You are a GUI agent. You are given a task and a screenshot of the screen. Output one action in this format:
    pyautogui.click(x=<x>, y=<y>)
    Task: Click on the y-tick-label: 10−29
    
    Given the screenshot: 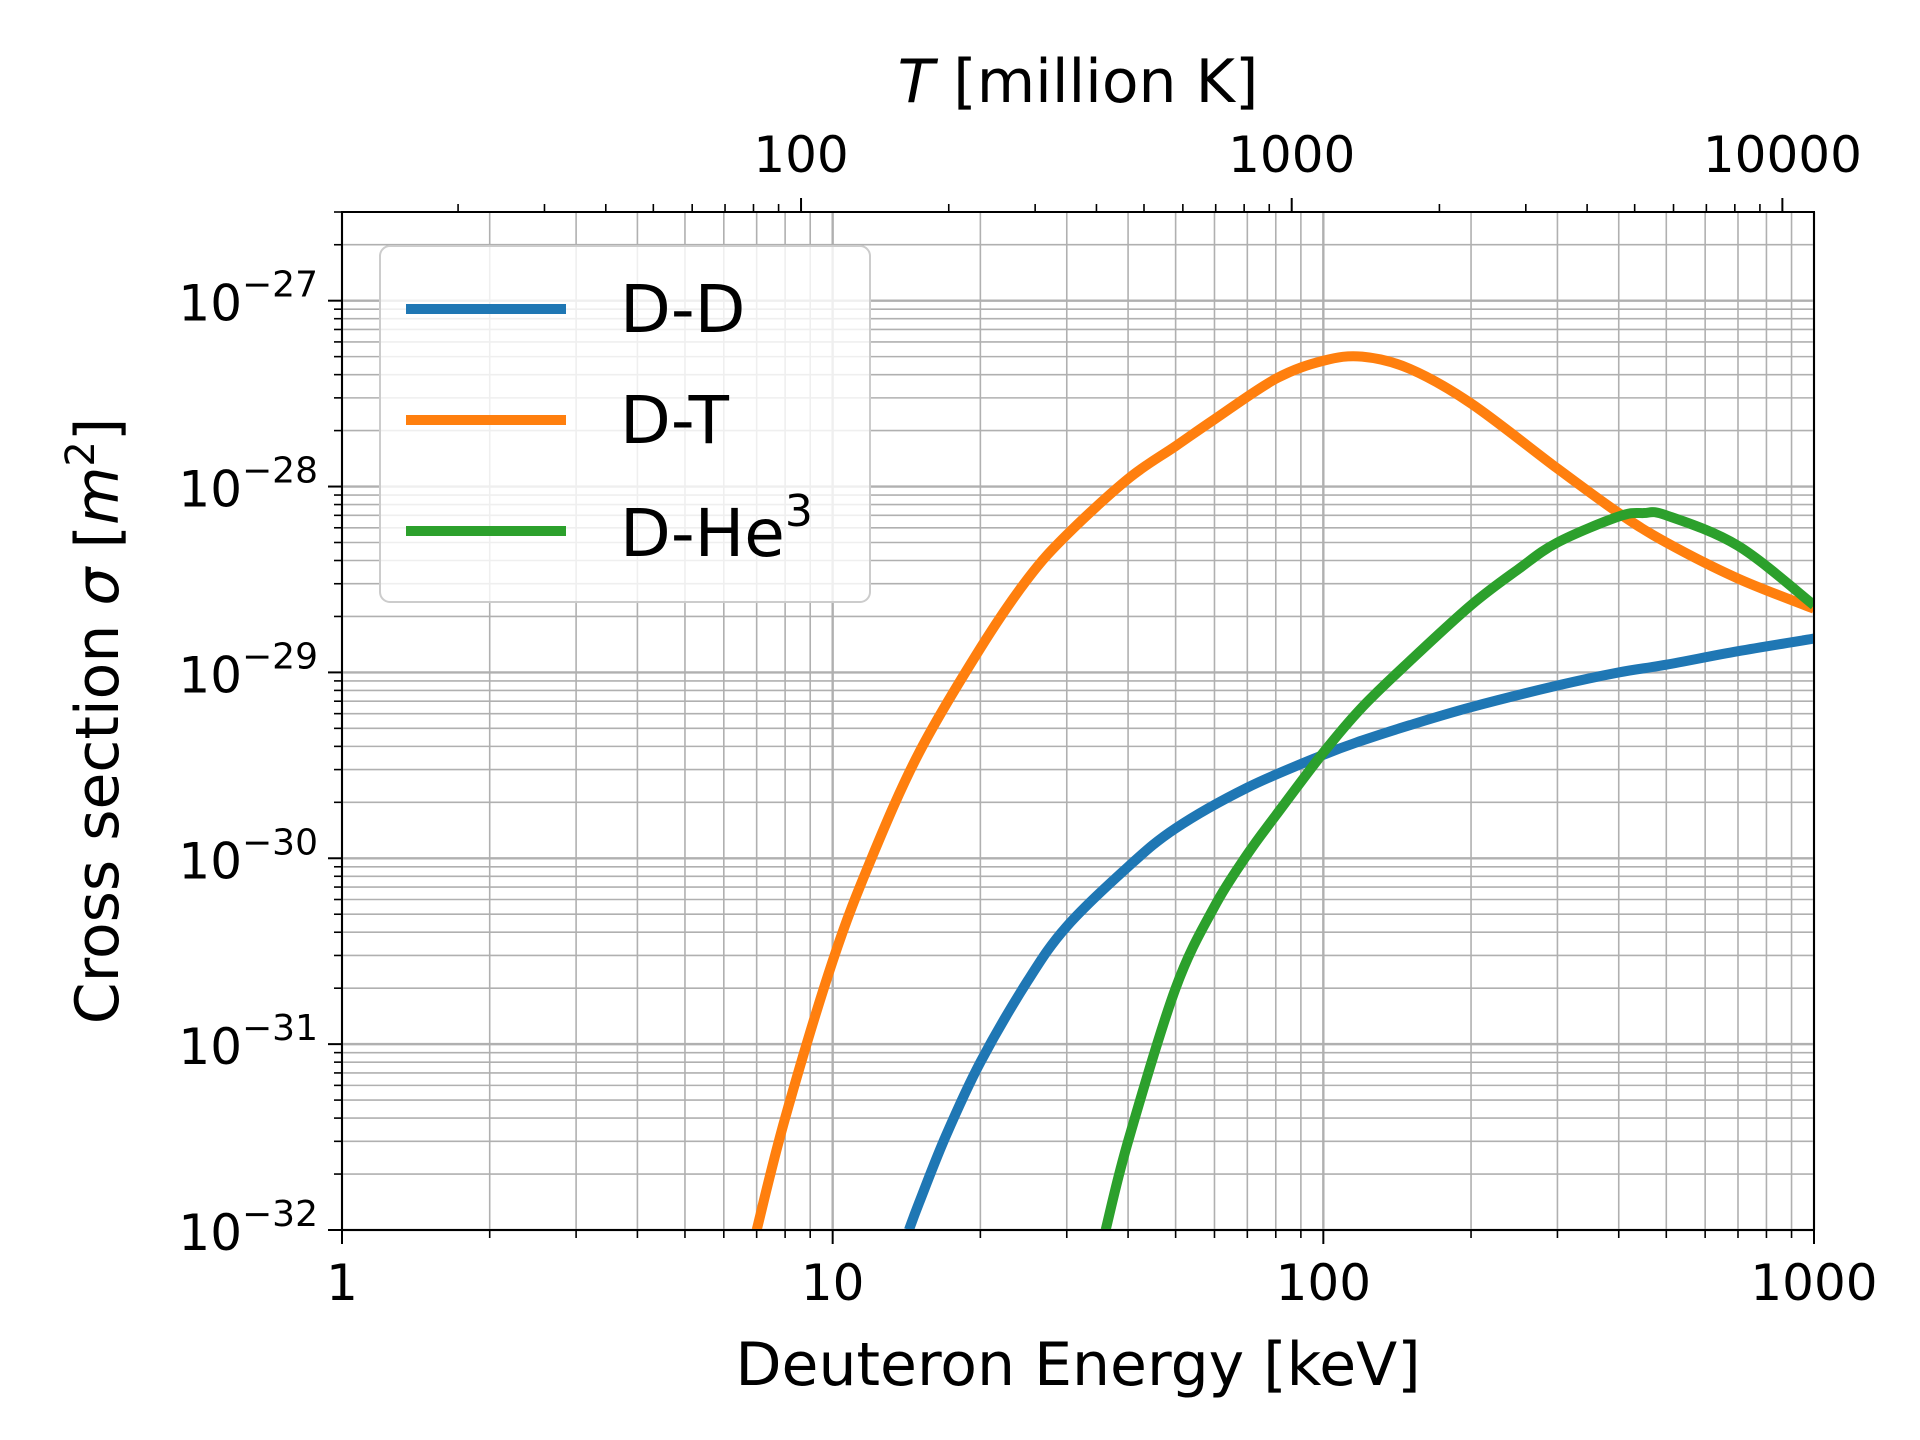 What is the action you would take?
    pyautogui.click(x=248, y=670)
    